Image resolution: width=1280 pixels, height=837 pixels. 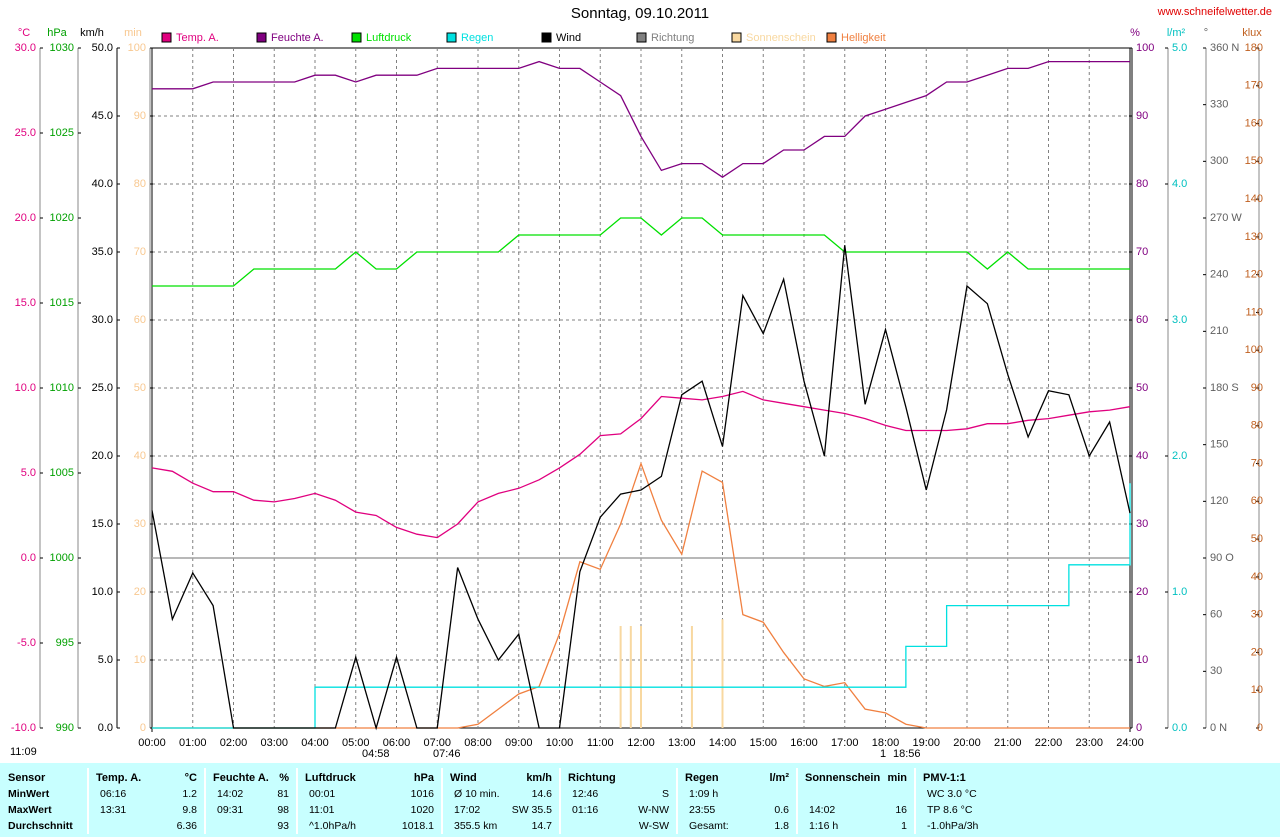 What do you see at coordinates (641, 743) in the screenshot?
I see `x-tick-label: 12:00` at bounding box center [641, 743].